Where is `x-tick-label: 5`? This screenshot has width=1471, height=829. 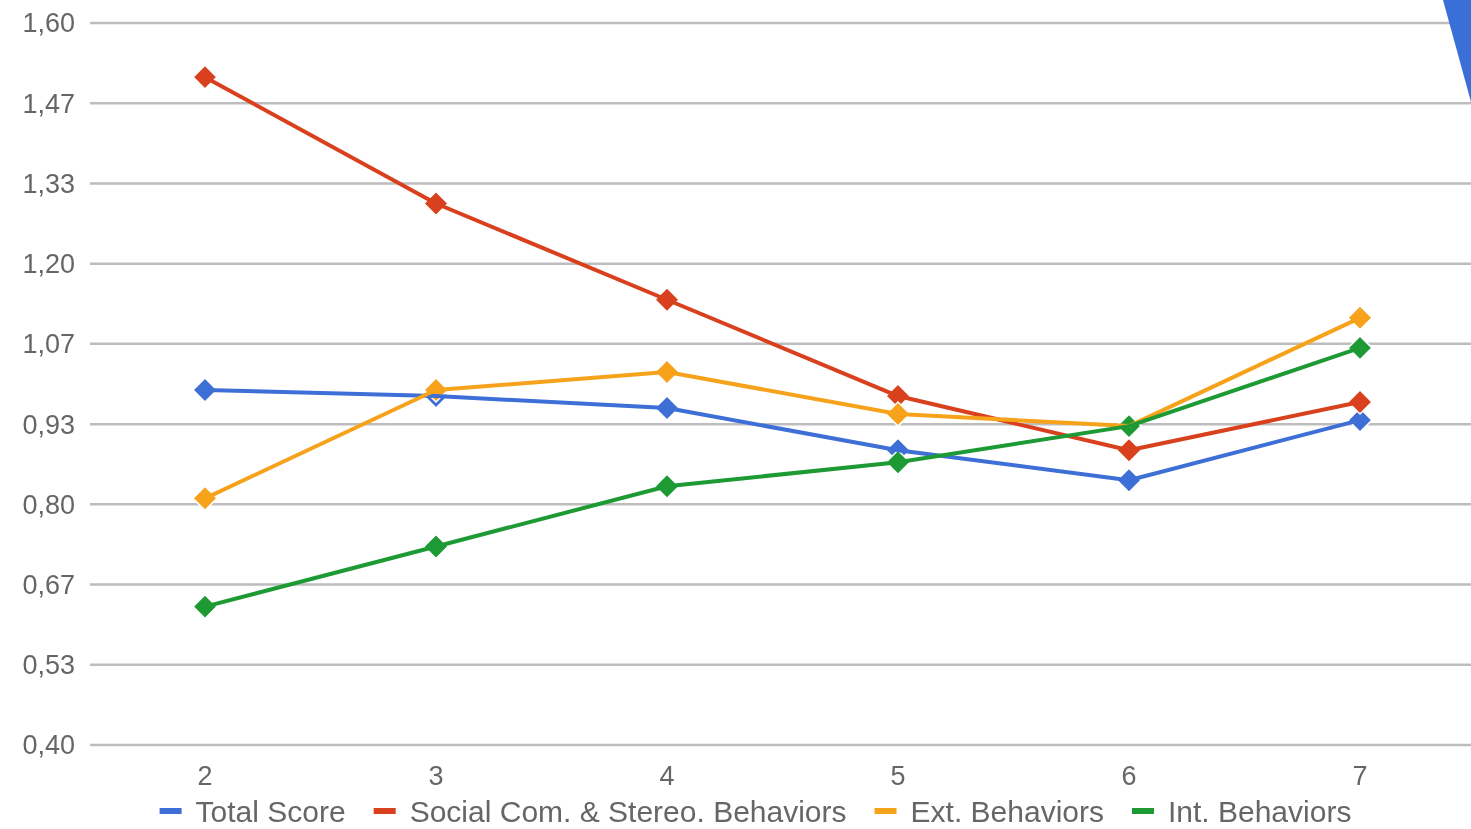 x-tick-label: 5 is located at coordinates (898, 776).